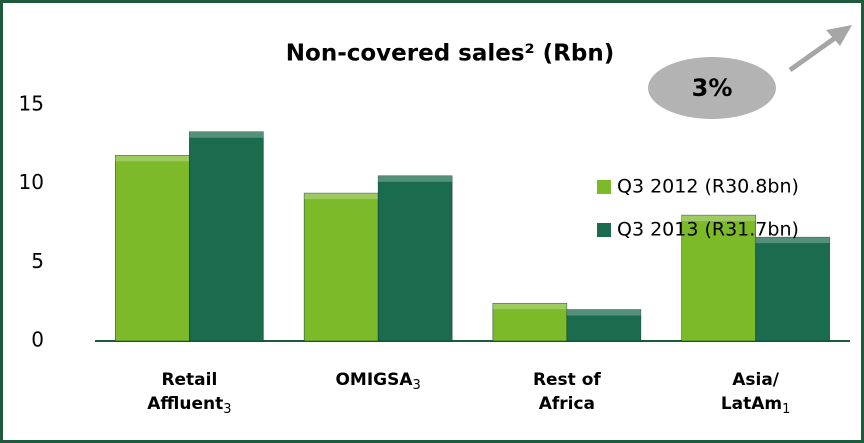 The height and width of the screenshot is (443, 864). What do you see at coordinates (567, 404) in the screenshot?
I see `x-tick-label-line: Africa` at bounding box center [567, 404].